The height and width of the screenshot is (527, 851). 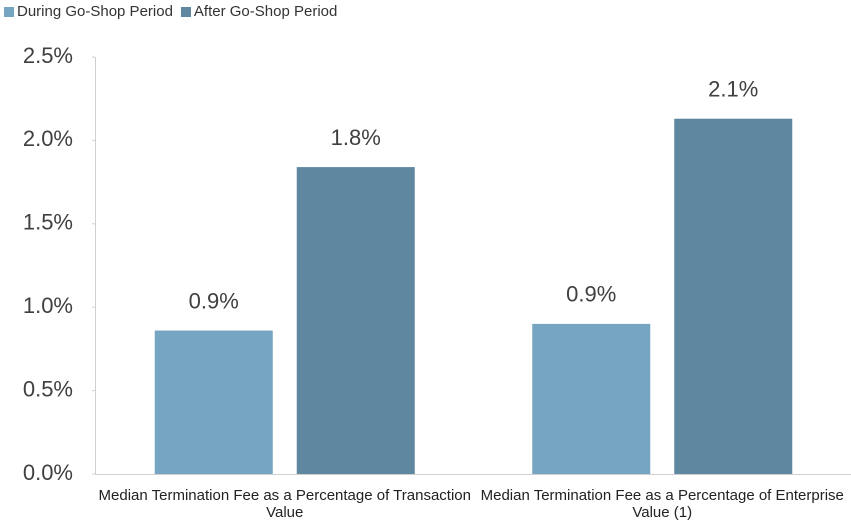 What do you see at coordinates (48, 55) in the screenshot?
I see `y-tick-label: 2.5%` at bounding box center [48, 55].